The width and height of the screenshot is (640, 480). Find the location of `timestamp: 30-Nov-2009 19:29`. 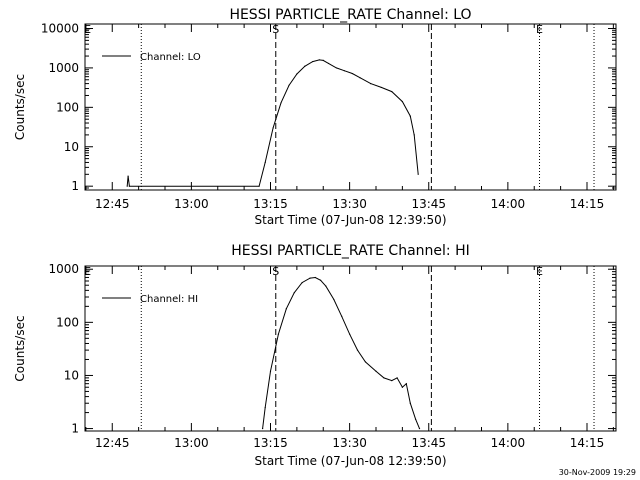

timestamp: 30-Nov-2009 19:29 is located at coordinates (597, 472).